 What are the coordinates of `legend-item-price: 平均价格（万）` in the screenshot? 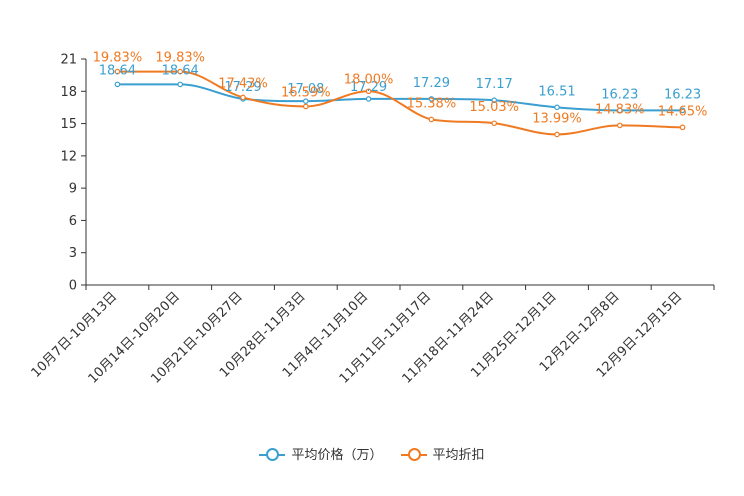 It's located at (321, 453).